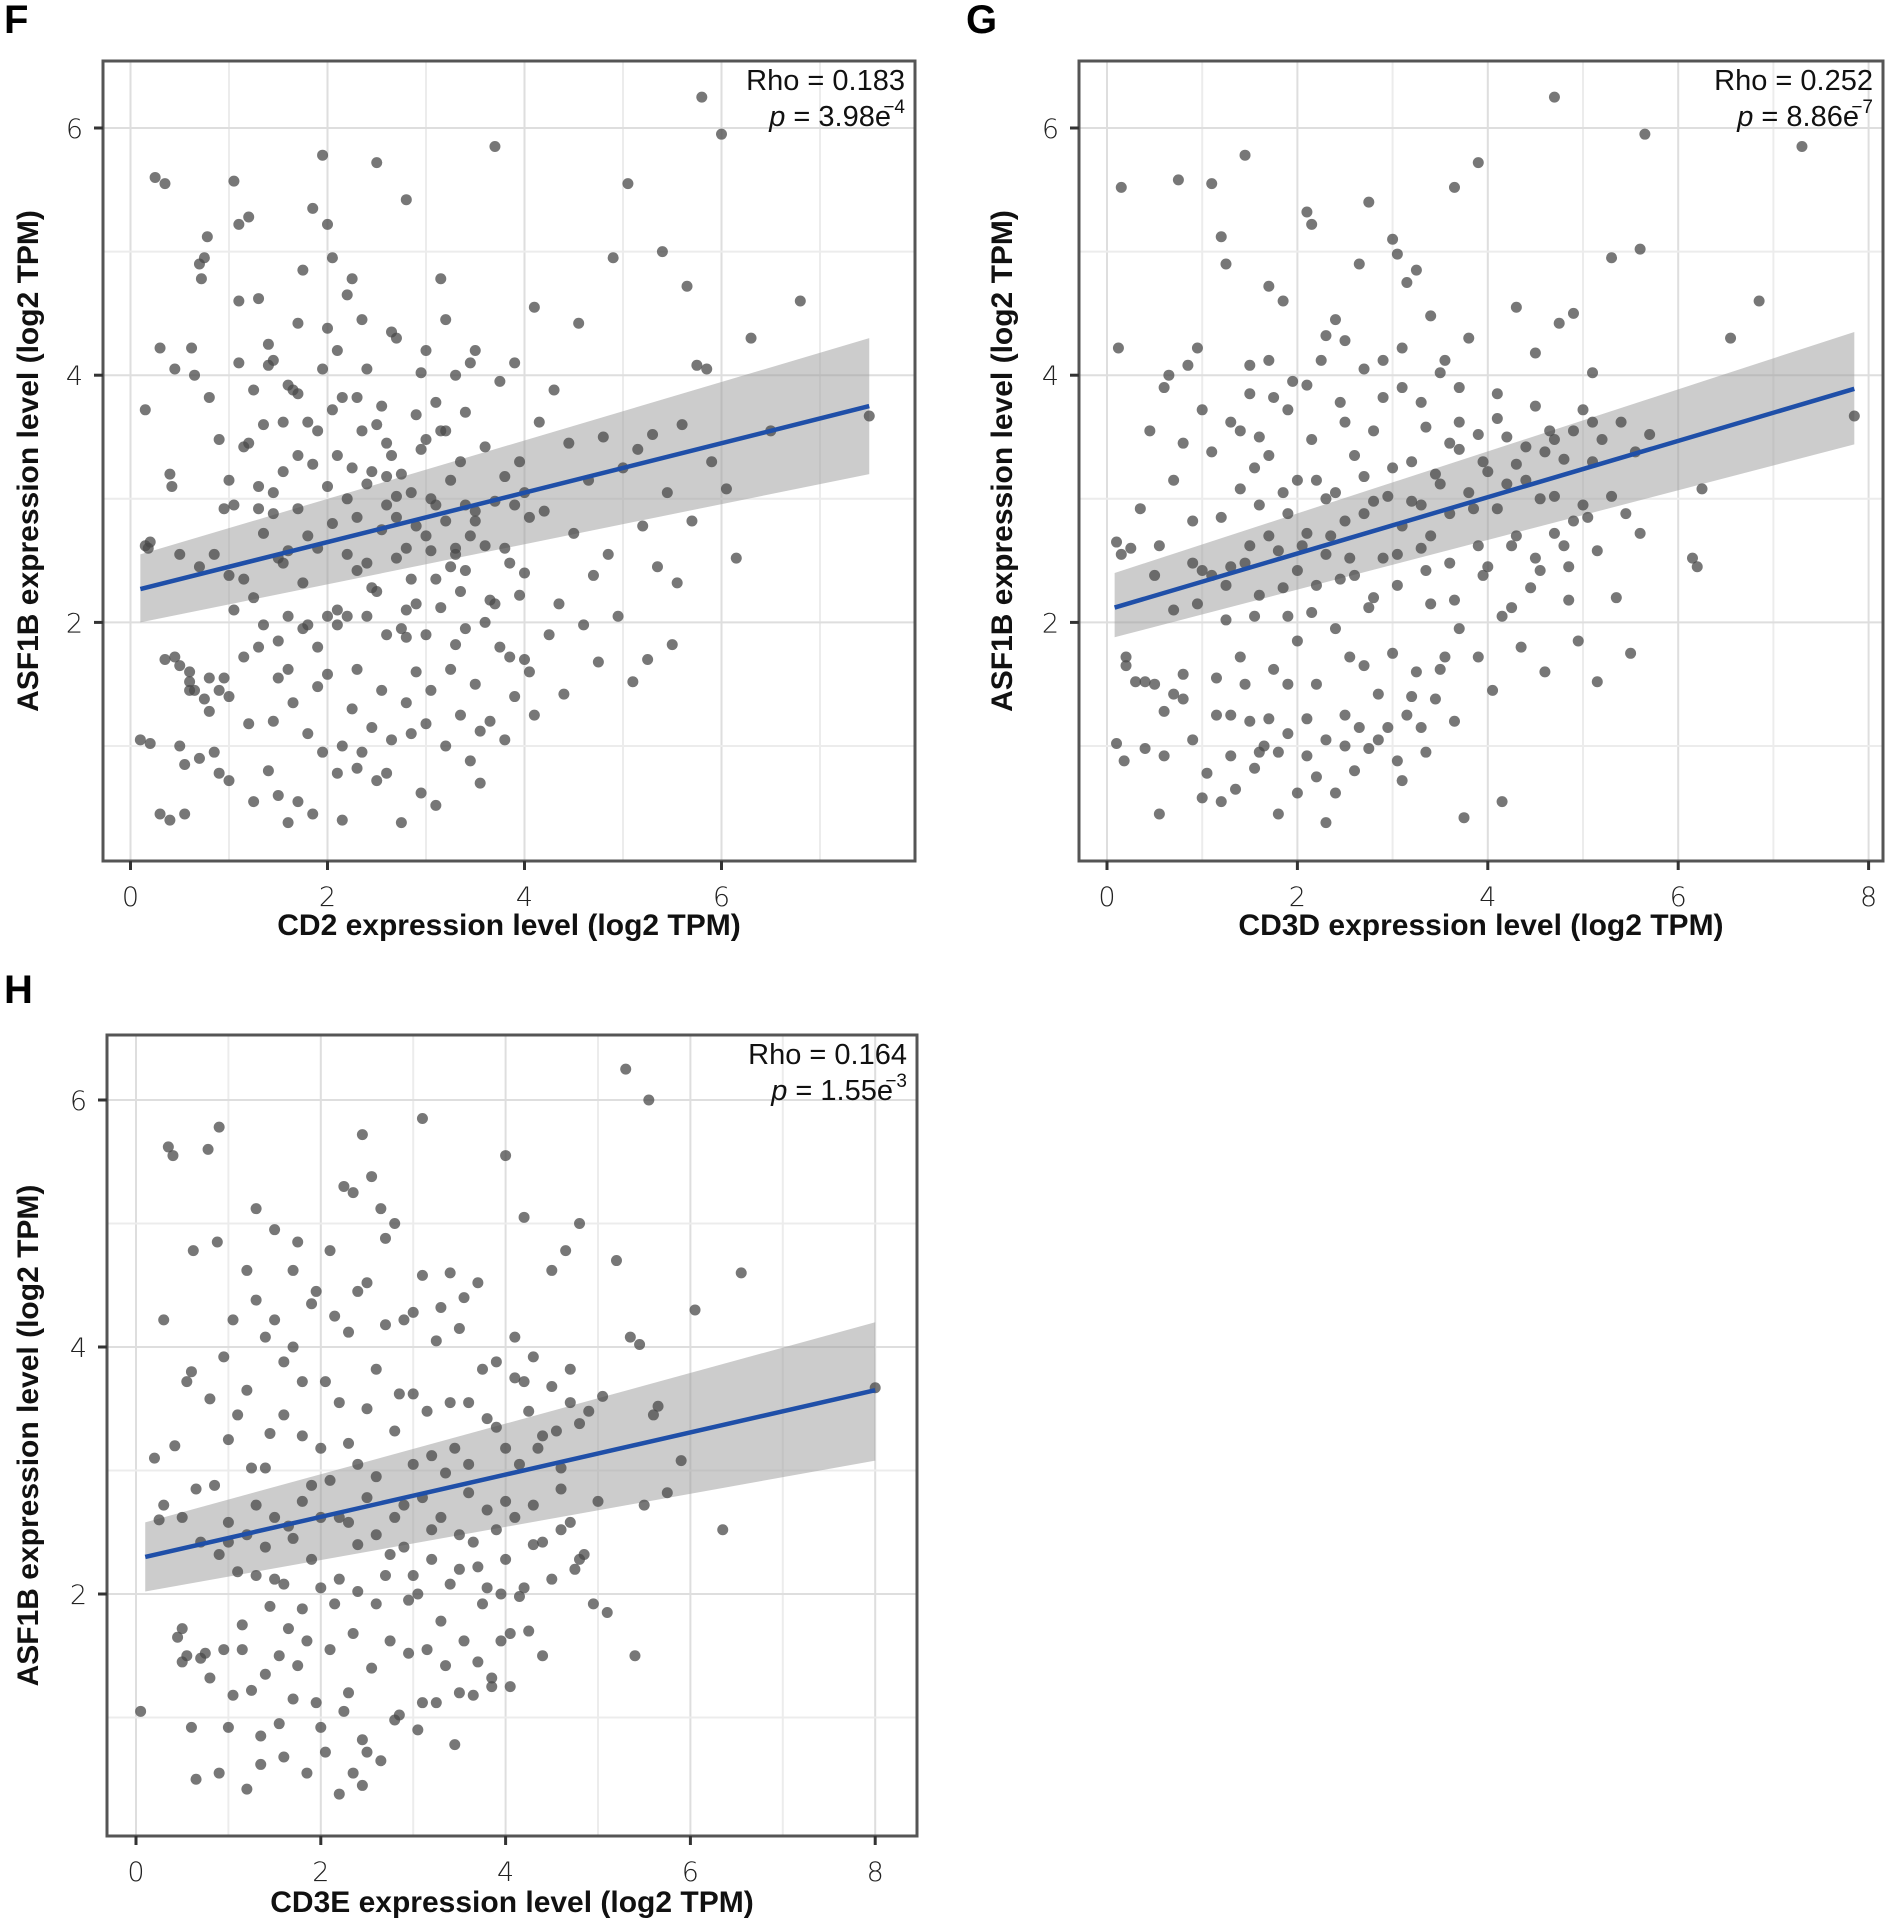 The image size is (1892, 1921). What do you see at coordinates (776, 117) in the screenshot?
I see `p-symbol: p` at bounding box center [776, 117].